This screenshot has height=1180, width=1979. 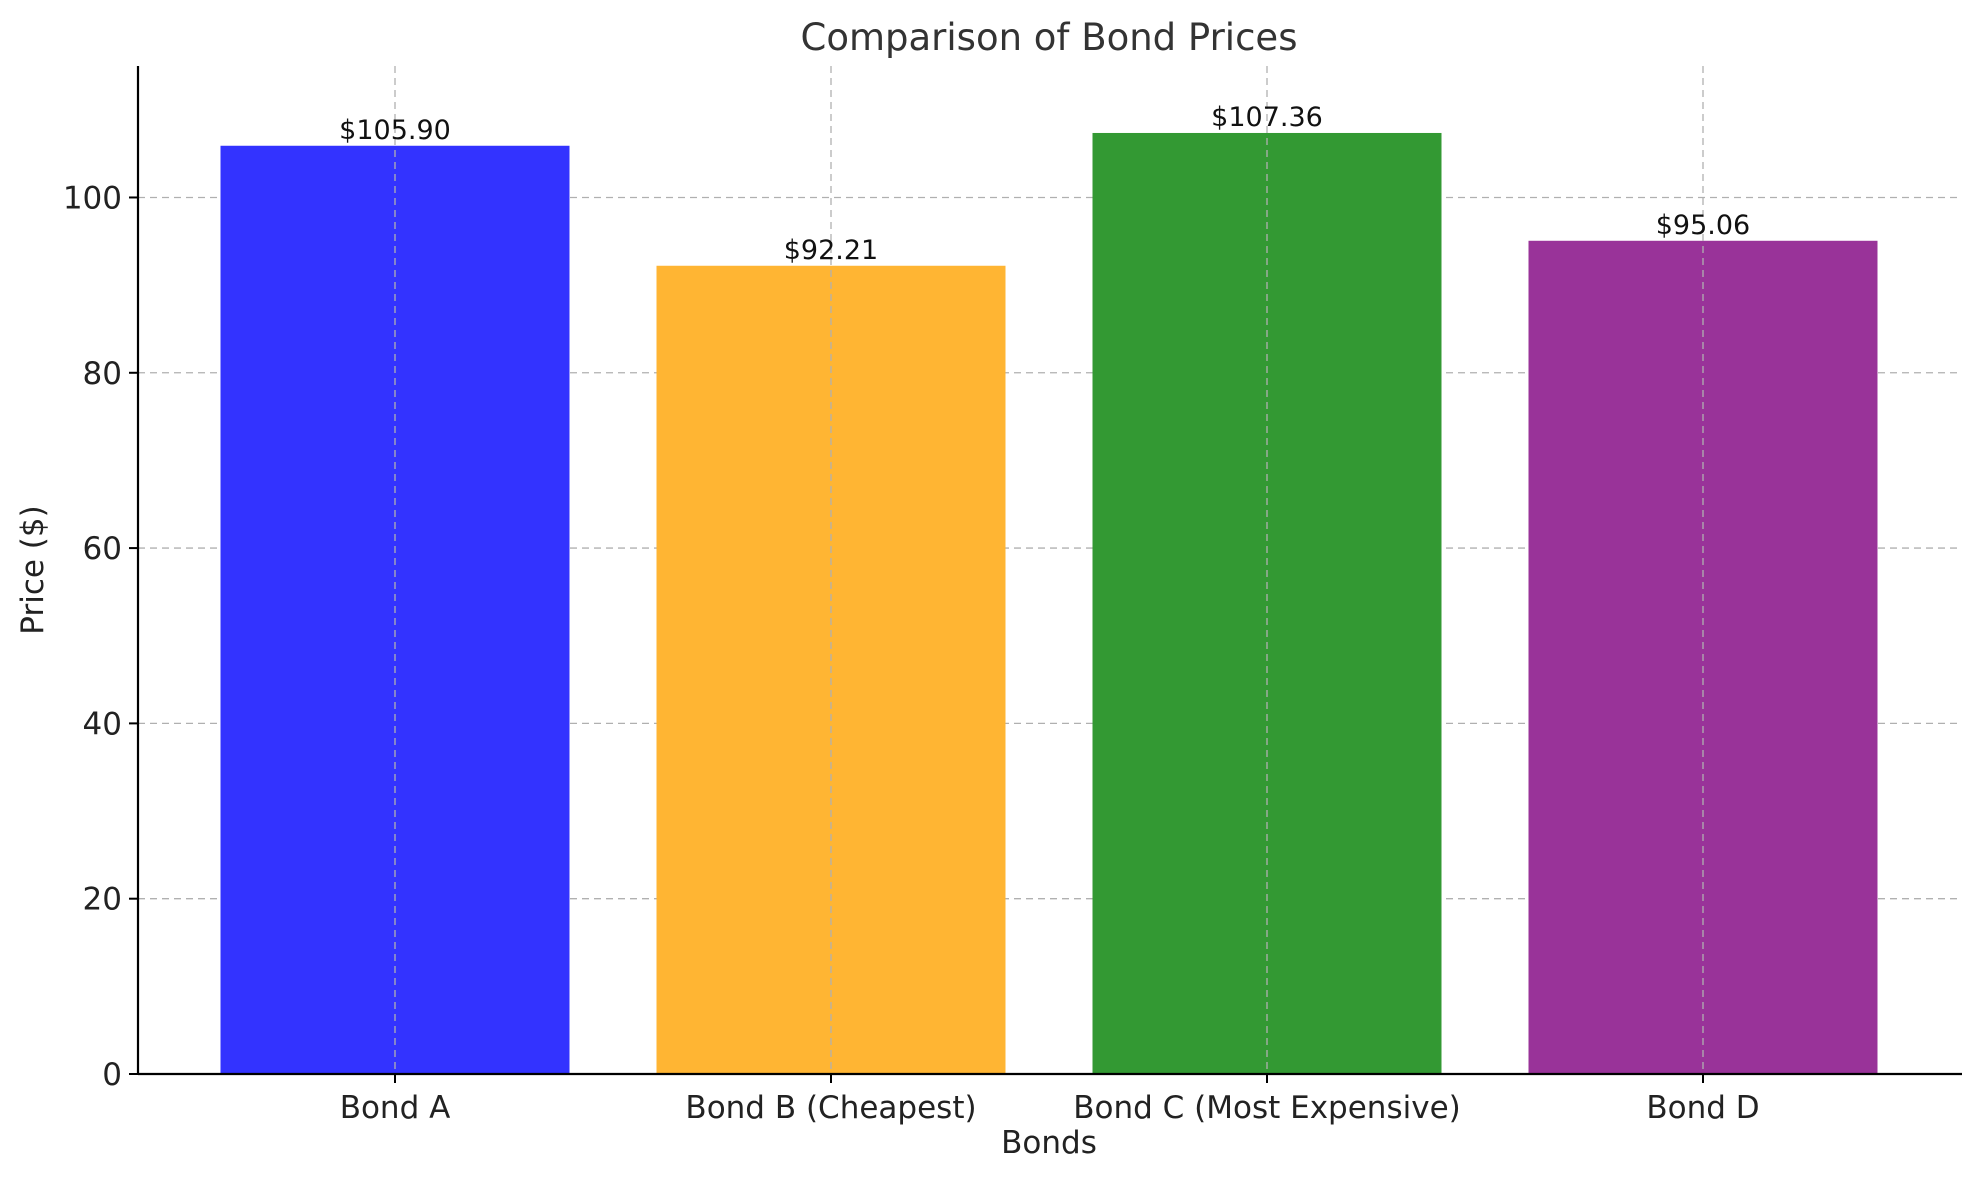 I want to click on x-tick-label: Bond A, so click(x=395, y=1108).